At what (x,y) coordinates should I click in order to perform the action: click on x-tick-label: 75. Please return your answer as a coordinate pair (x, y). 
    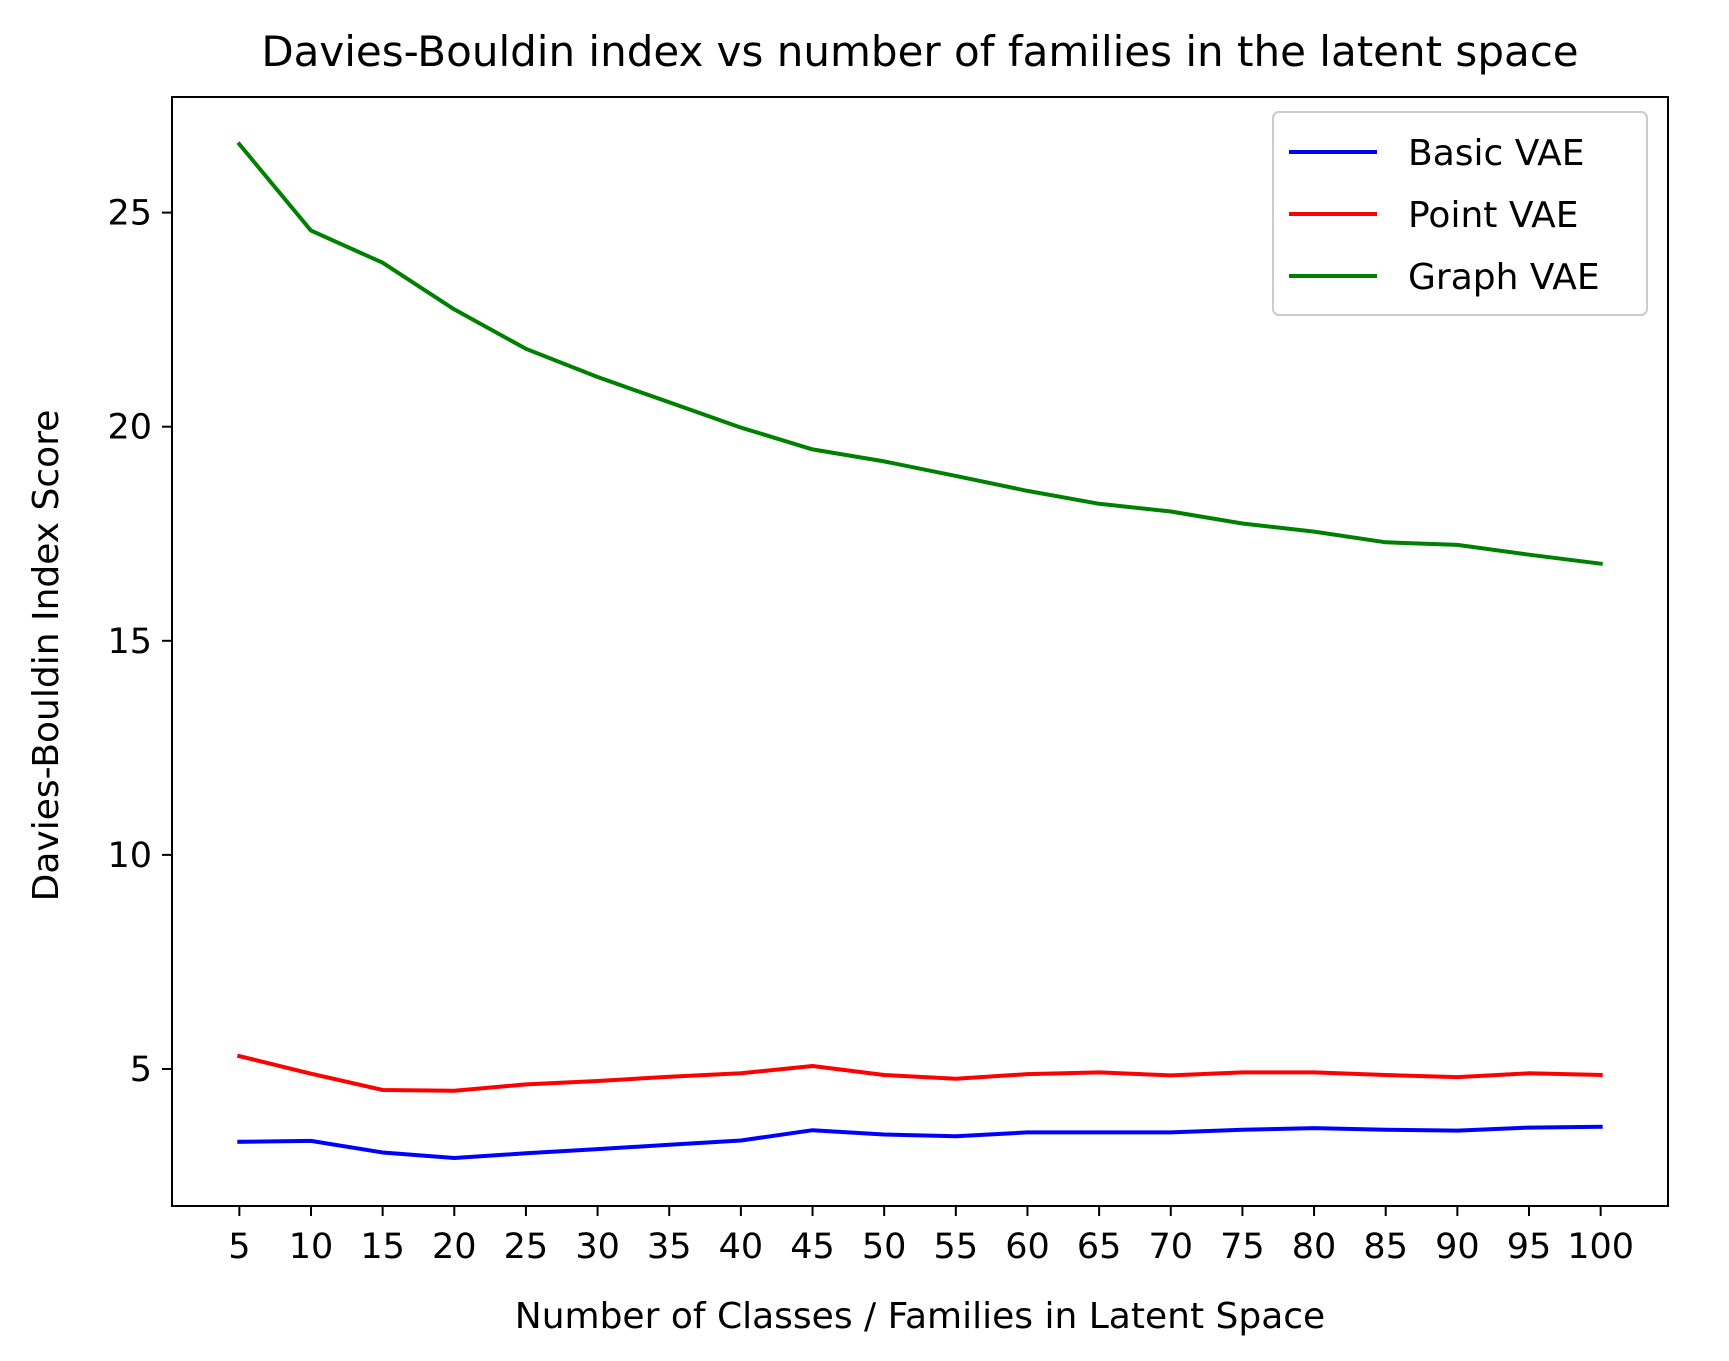
    Looking at the image, I should click on (1242, 1247).